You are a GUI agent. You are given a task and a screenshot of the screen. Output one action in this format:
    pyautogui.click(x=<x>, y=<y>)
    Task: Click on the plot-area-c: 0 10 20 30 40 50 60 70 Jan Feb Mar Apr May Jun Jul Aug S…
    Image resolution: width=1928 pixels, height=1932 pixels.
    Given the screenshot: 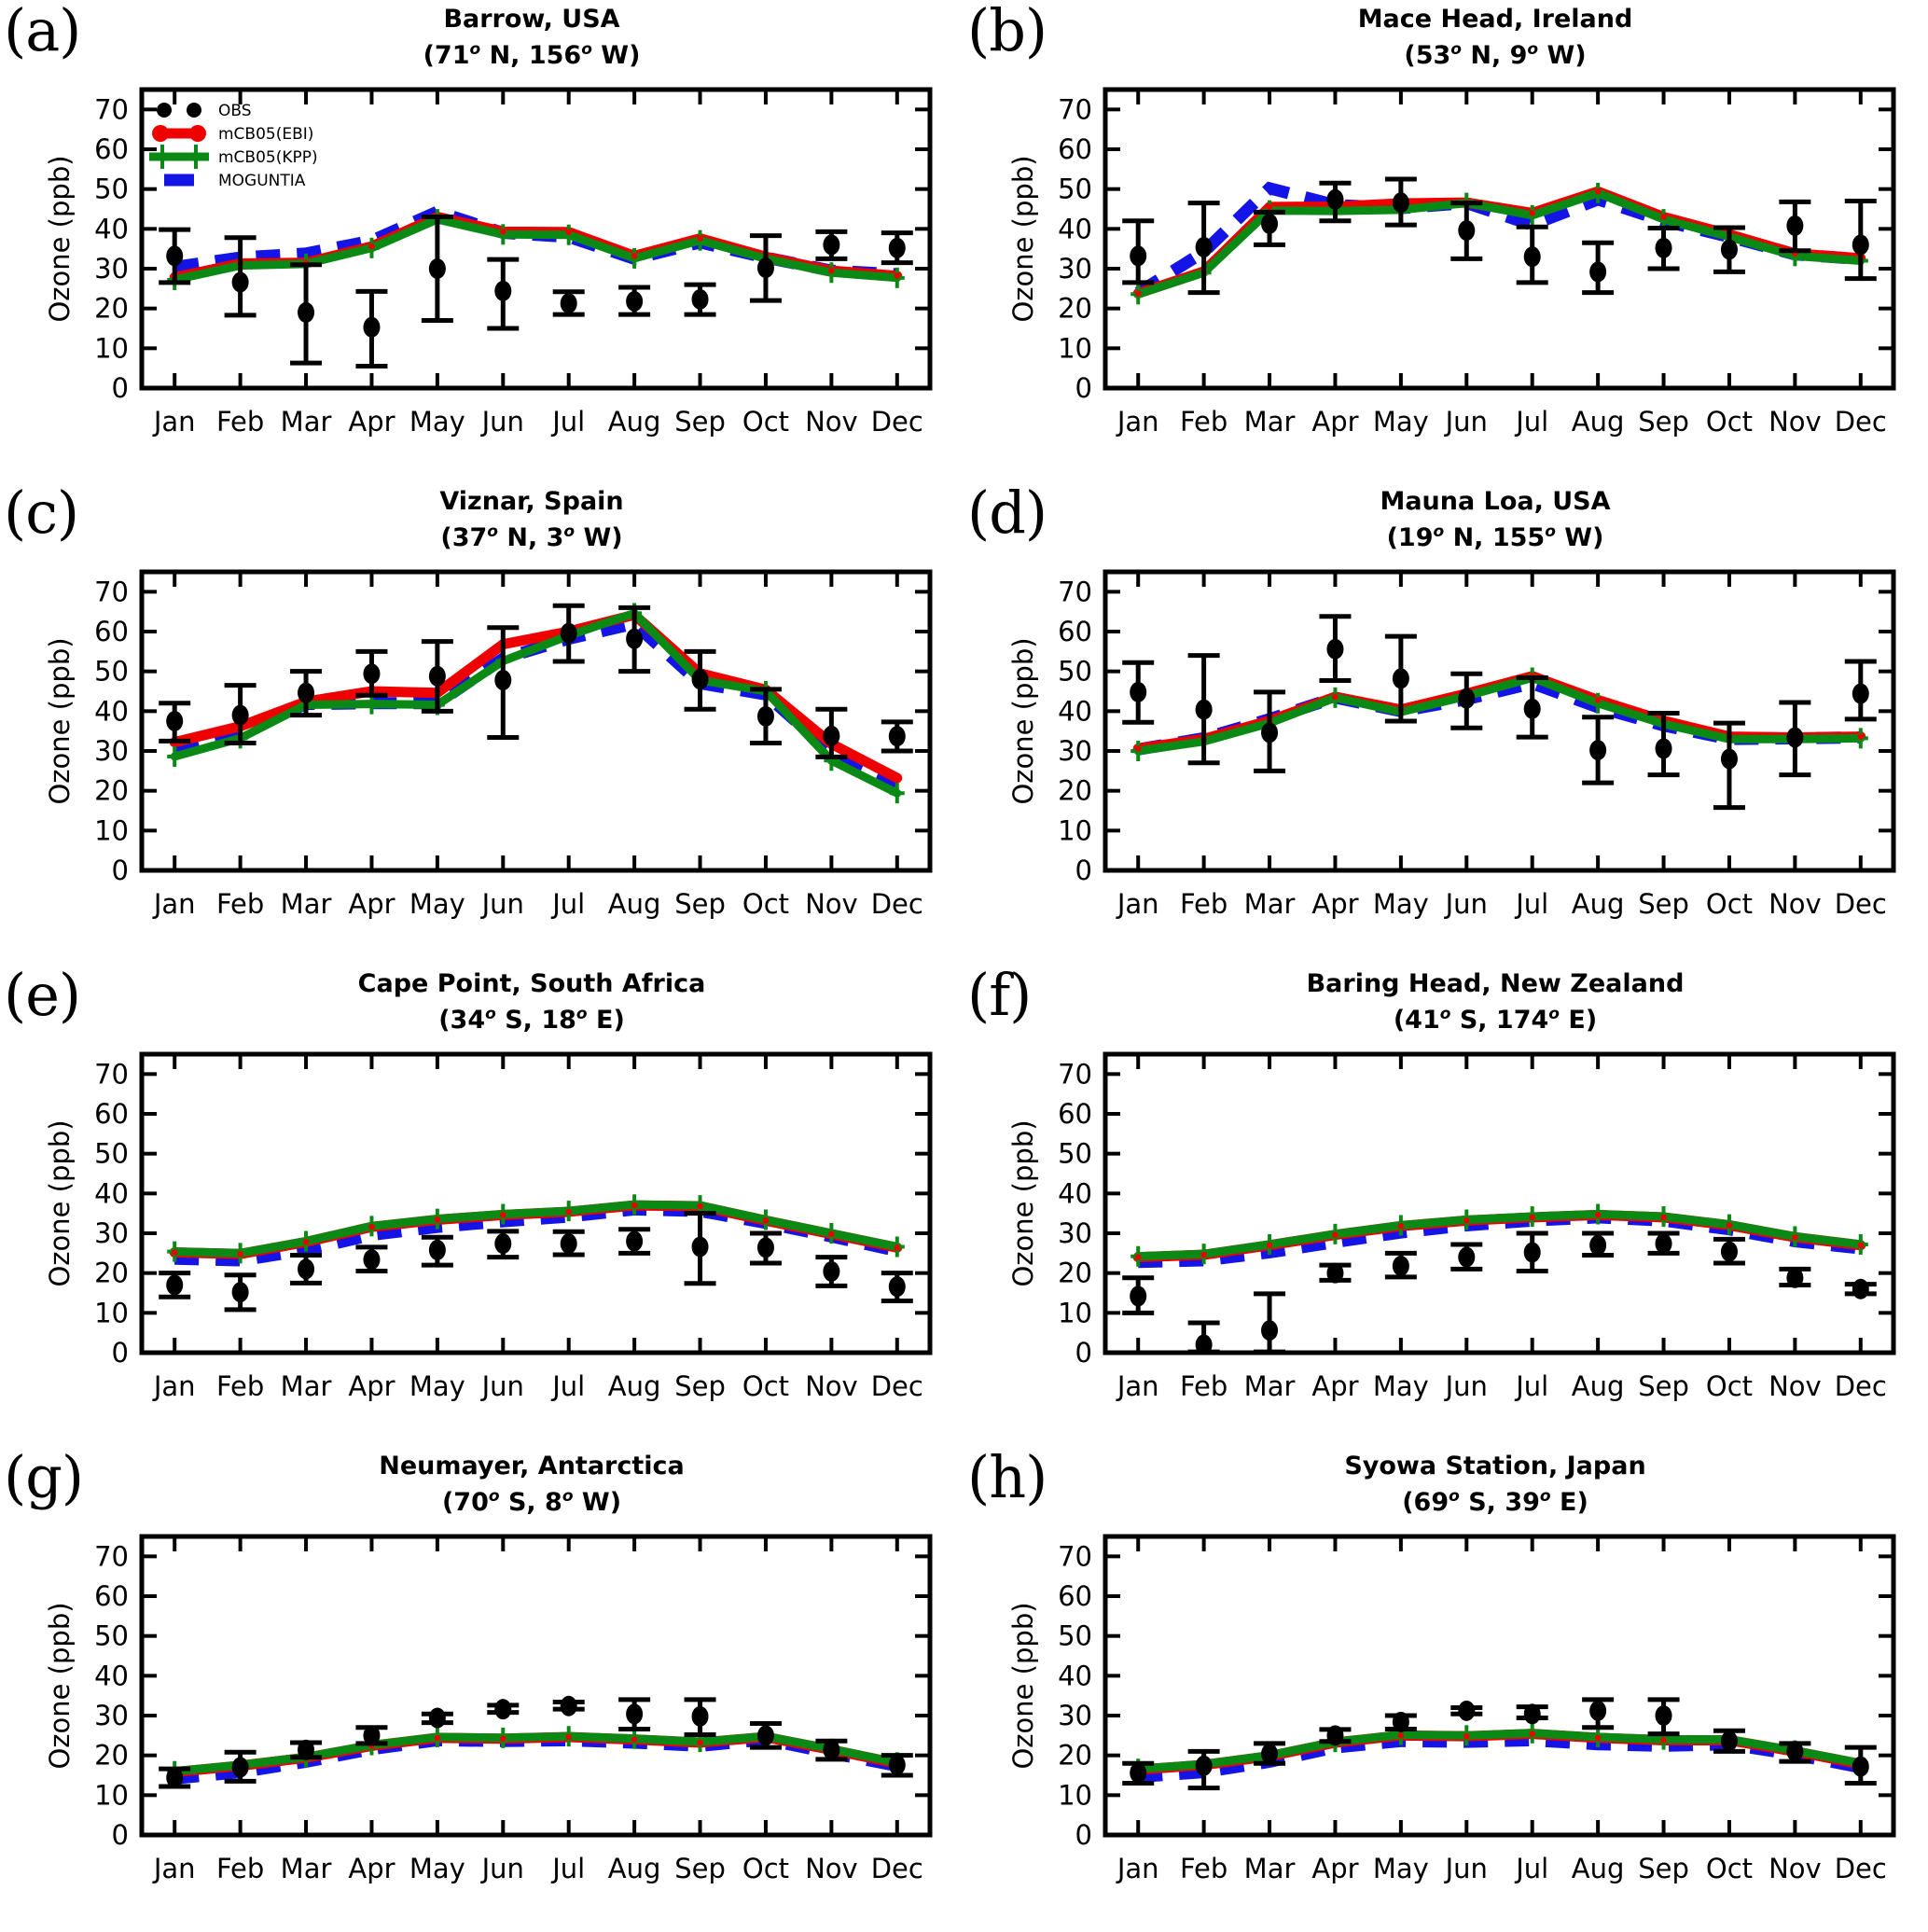 What is the action you would take?
    pyautogui.click(x=488, y=744)
    